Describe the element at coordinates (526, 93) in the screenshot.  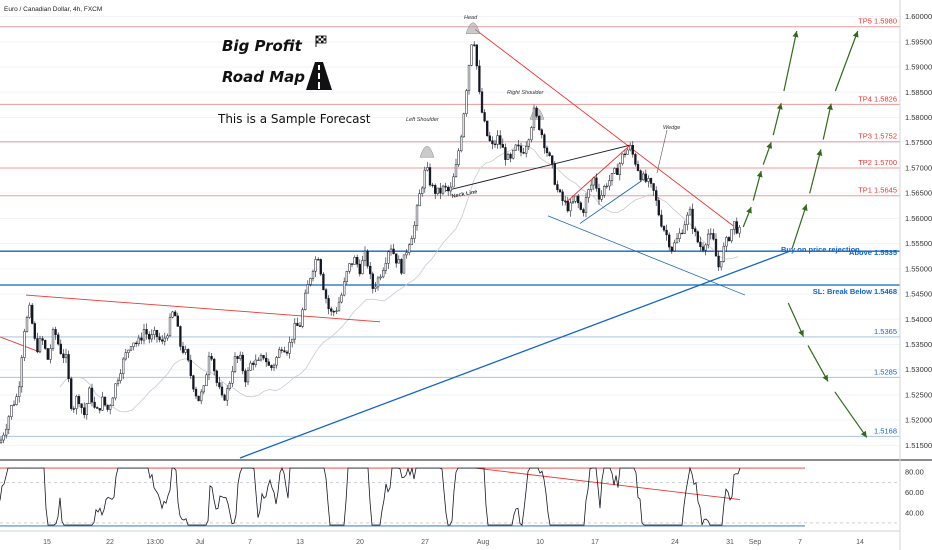
I see `right-shoulder-label: Right Shoulder` at that location.